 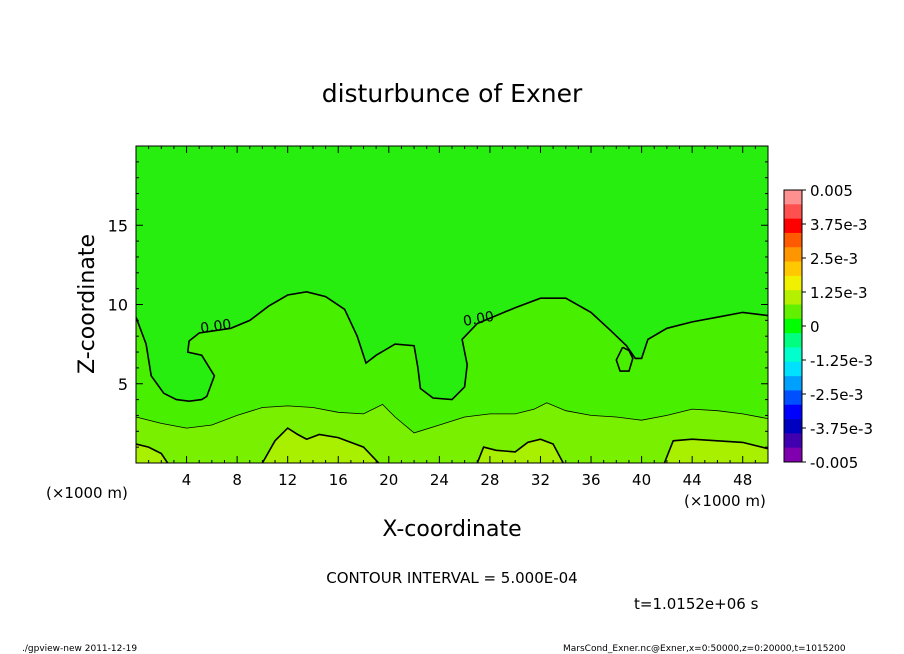 What do you see at coordinates (79, 649) in the screenshot?
I see `footer-left: ./gpview-new 2011-12-19` at bounding box center [79, 649].